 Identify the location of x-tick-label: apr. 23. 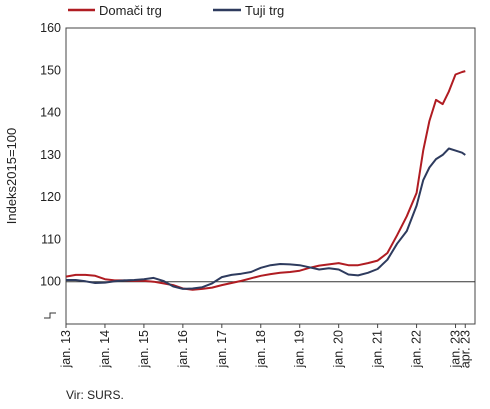
(465, 349).